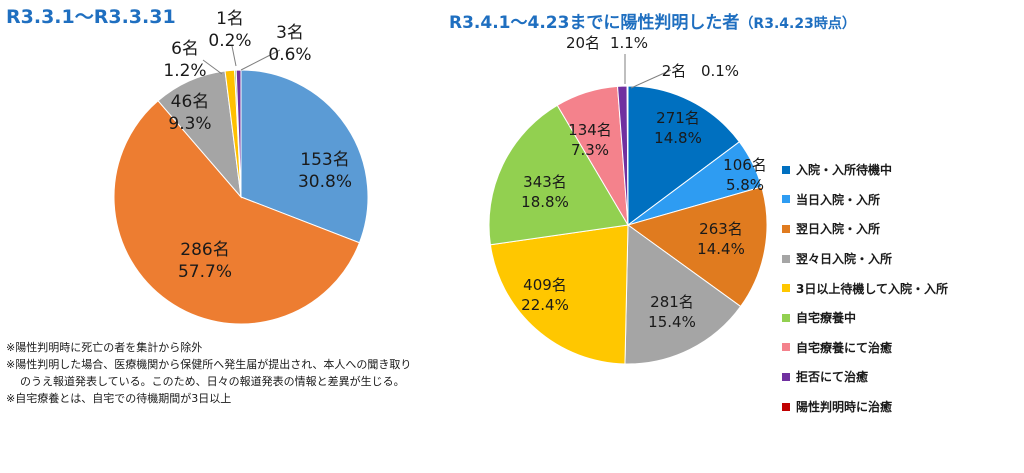 This screenshot has width=1024, height=473. What do you see at coordinates (119, 398) in the screenshot?
I see `footnote-4: ※自宅療養とは、自宅での待機期間が3日以上` at bounding box center [119, 398].